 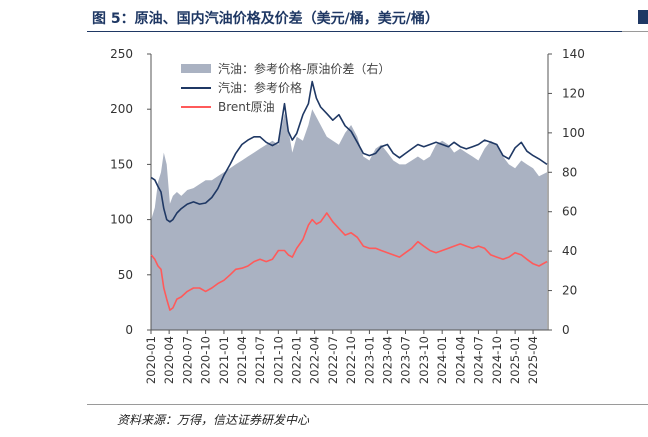 What do you see at coordinates (246, 107) in the screenshot?
I see `legend-label-brent: Brent原油` at bounding box center [246, 107].